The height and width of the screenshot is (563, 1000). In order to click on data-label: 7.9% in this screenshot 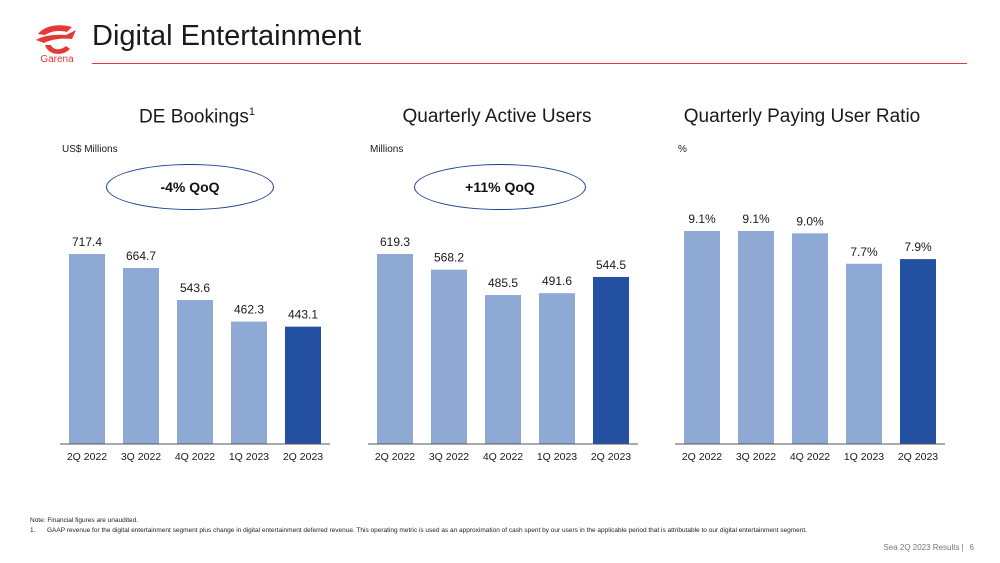, I will do `click(918, 247)`.